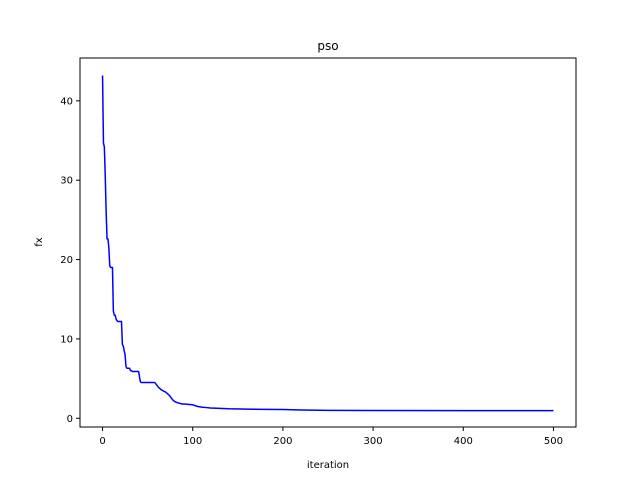  What do you see at coordinates (70, 419) in the screenshot?
I see `y-tick-label: 0` at bounding box center [70, 419].